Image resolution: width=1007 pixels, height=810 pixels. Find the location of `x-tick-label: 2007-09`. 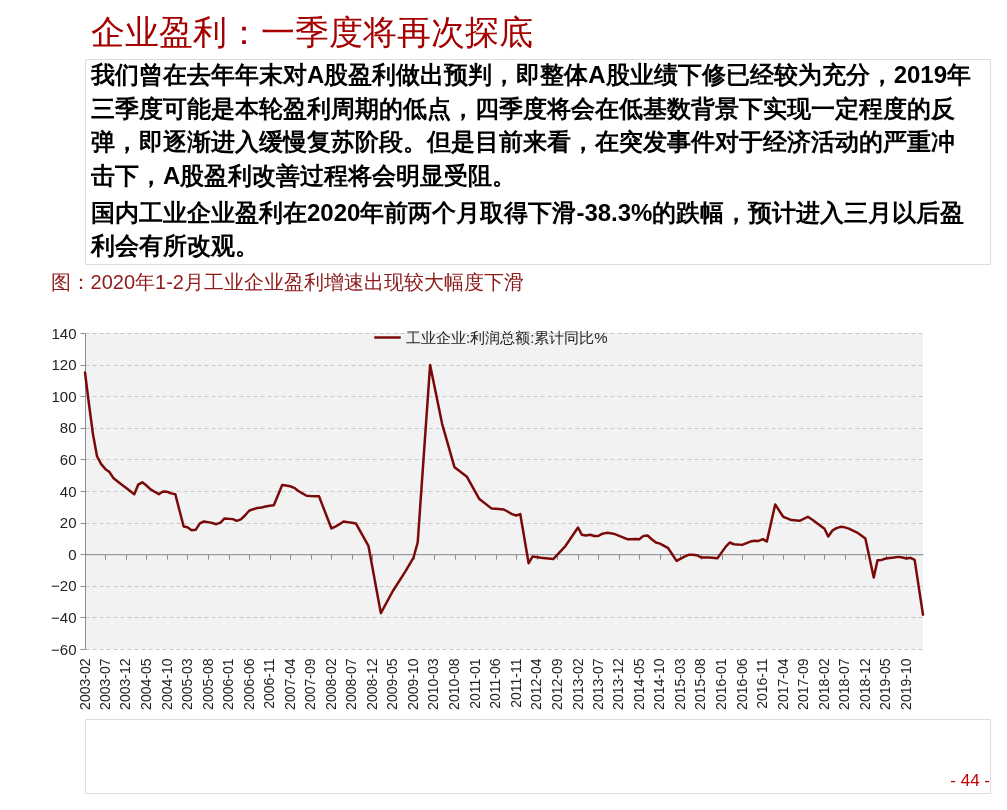

x-tick-label: 2007-09 is located at coordinates (310, 684).